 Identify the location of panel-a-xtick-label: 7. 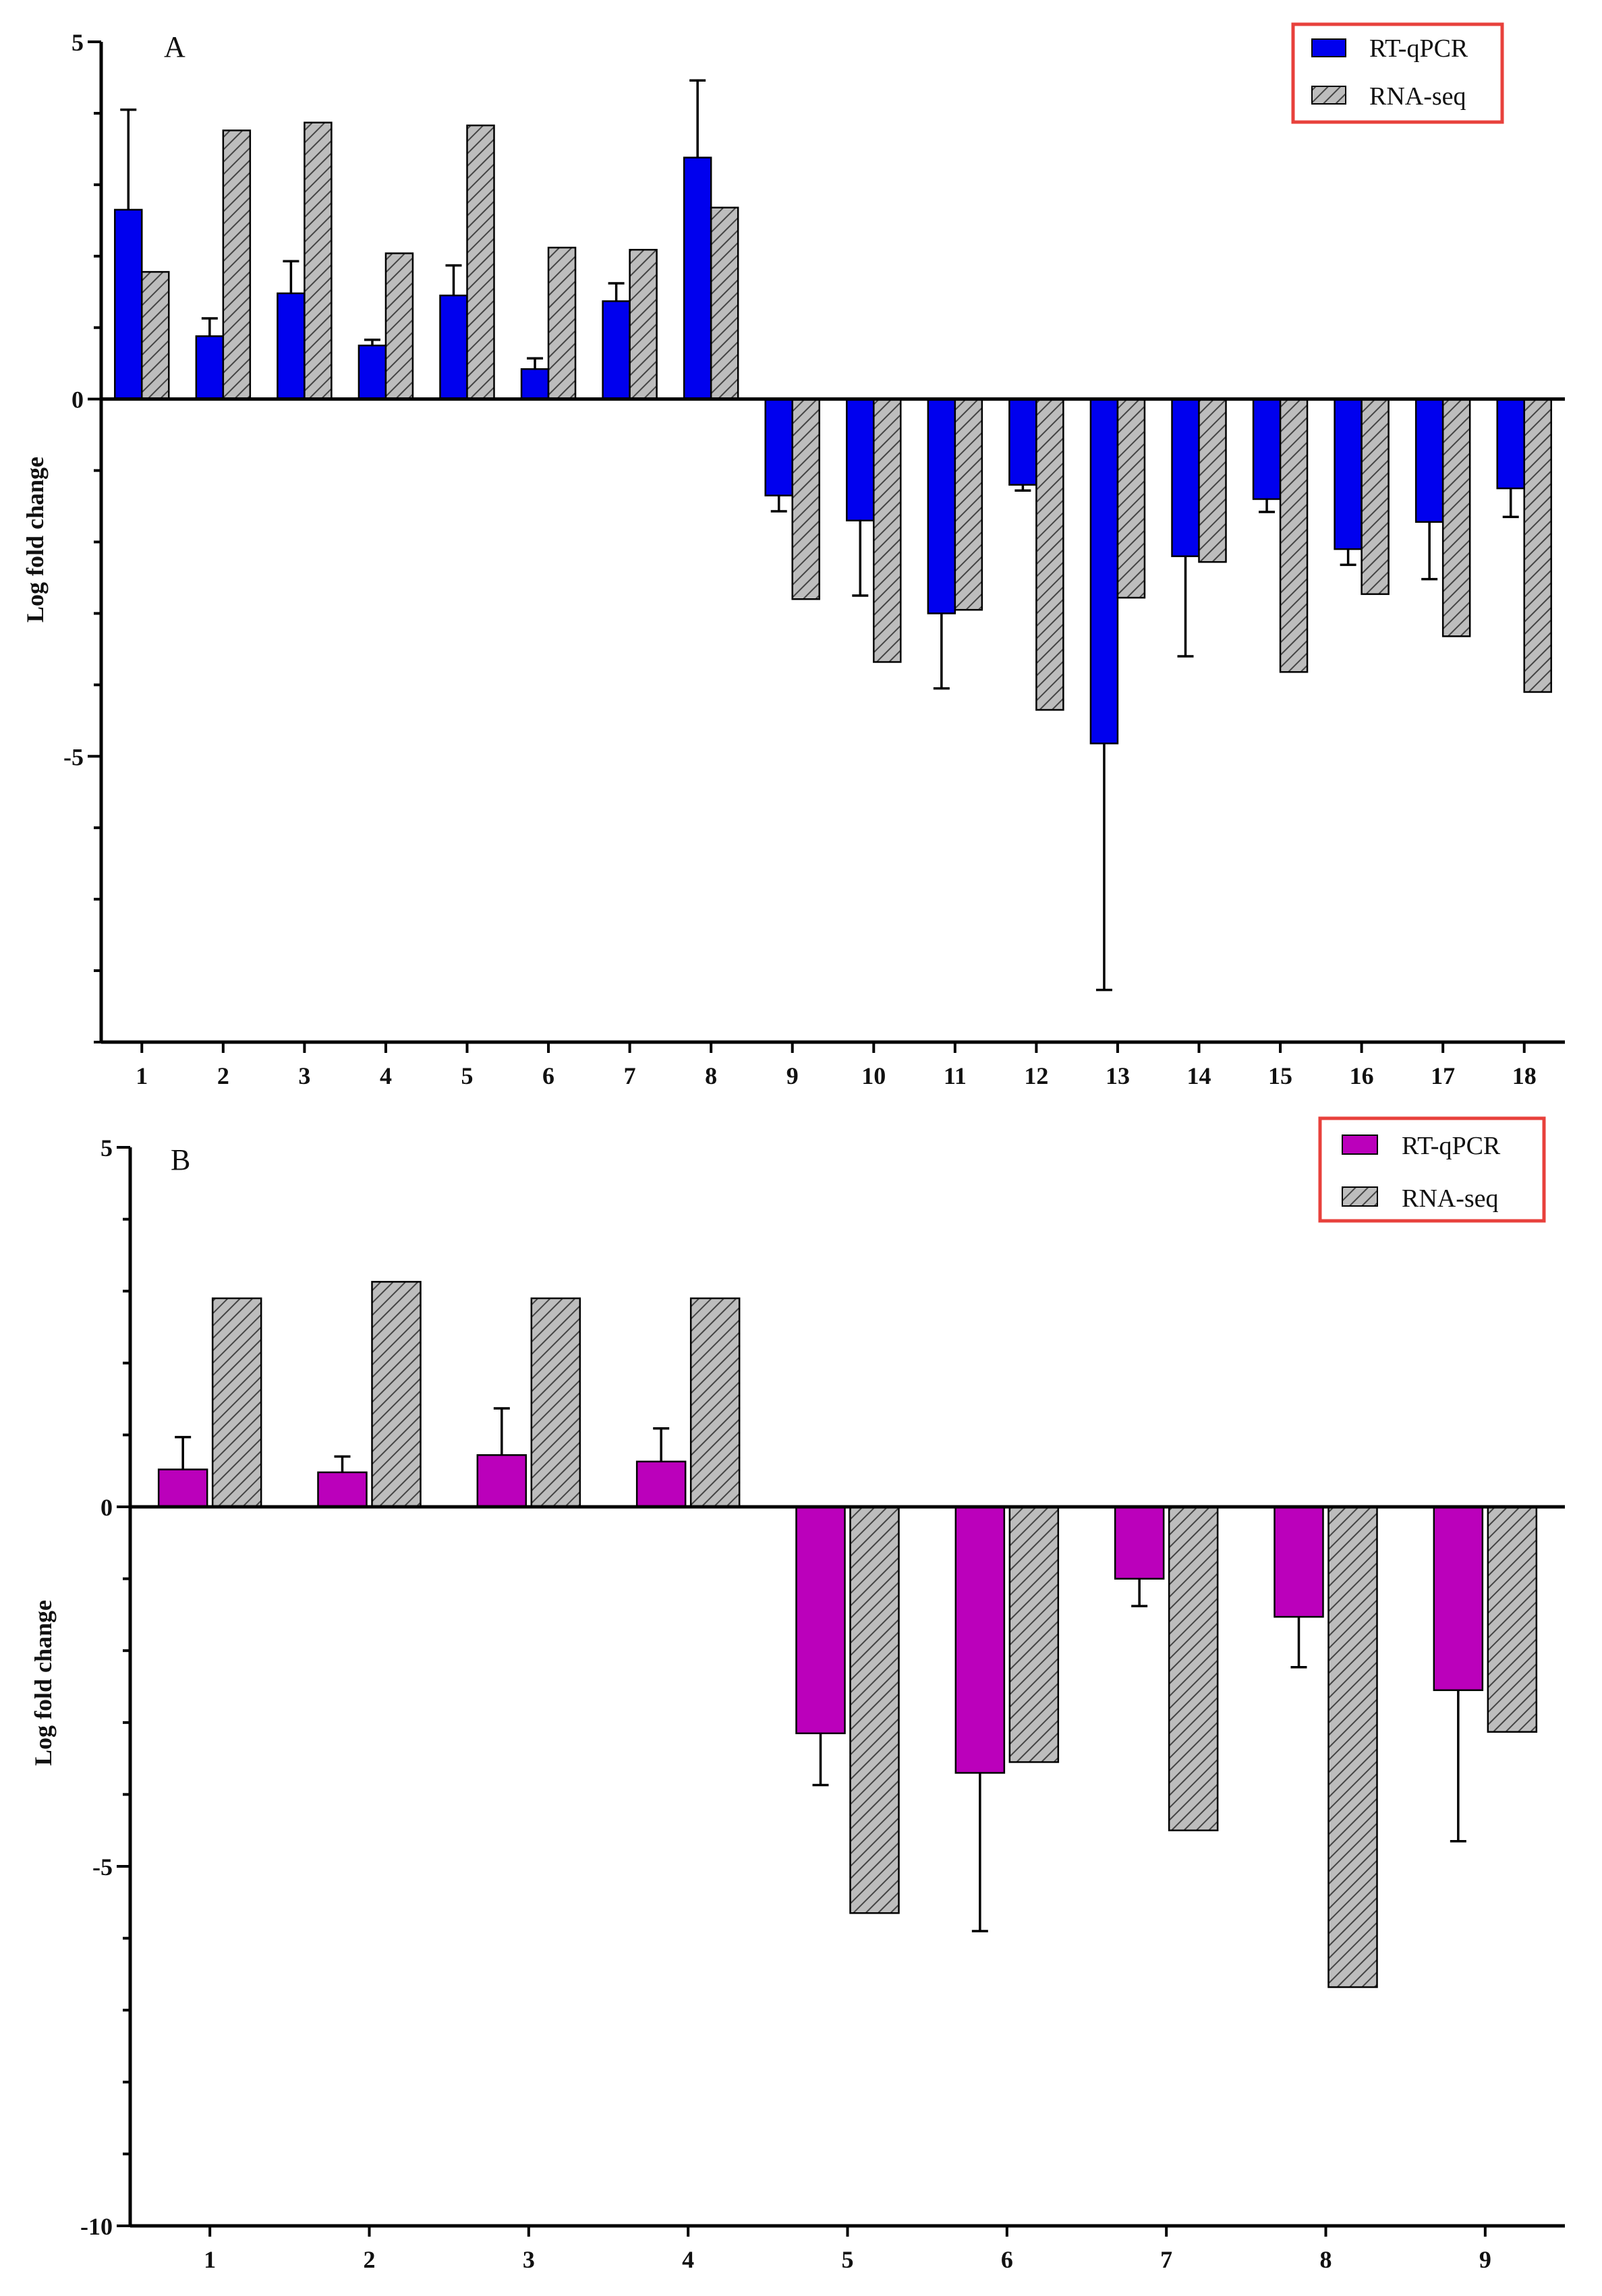
(630, 1075).